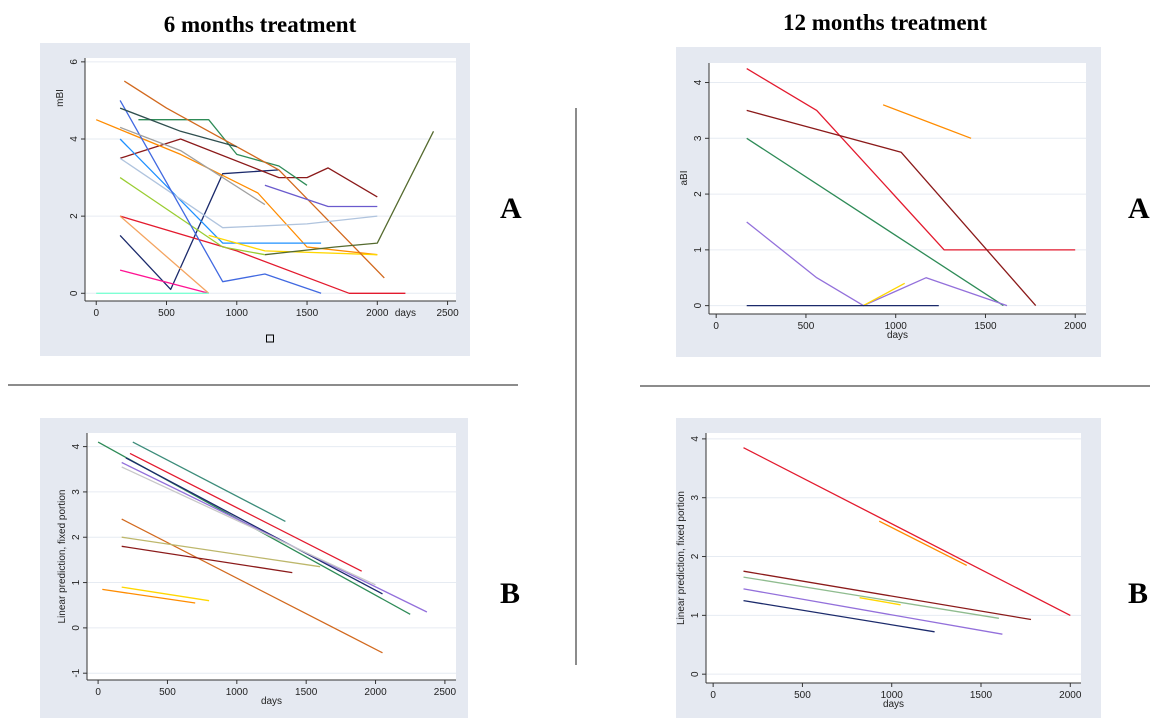 This screenshot has width=1156, height=727. Describe the element at coordinates (895, 386) in the screenshot. I see `divider-right` at that location.